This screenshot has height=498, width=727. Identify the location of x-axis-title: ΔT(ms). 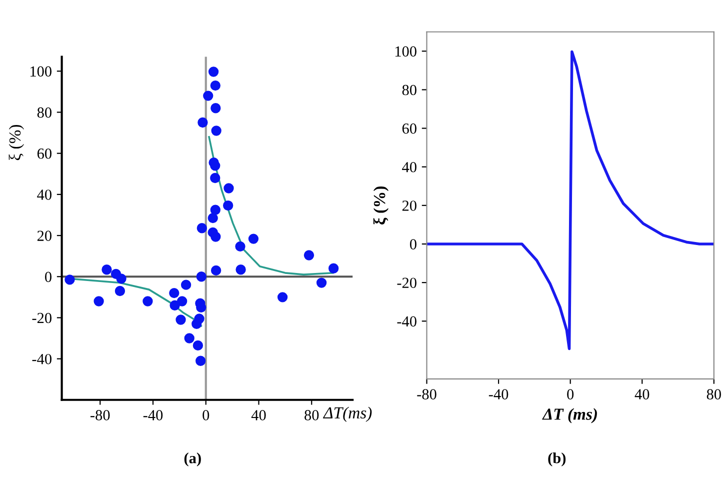
(347, 414).